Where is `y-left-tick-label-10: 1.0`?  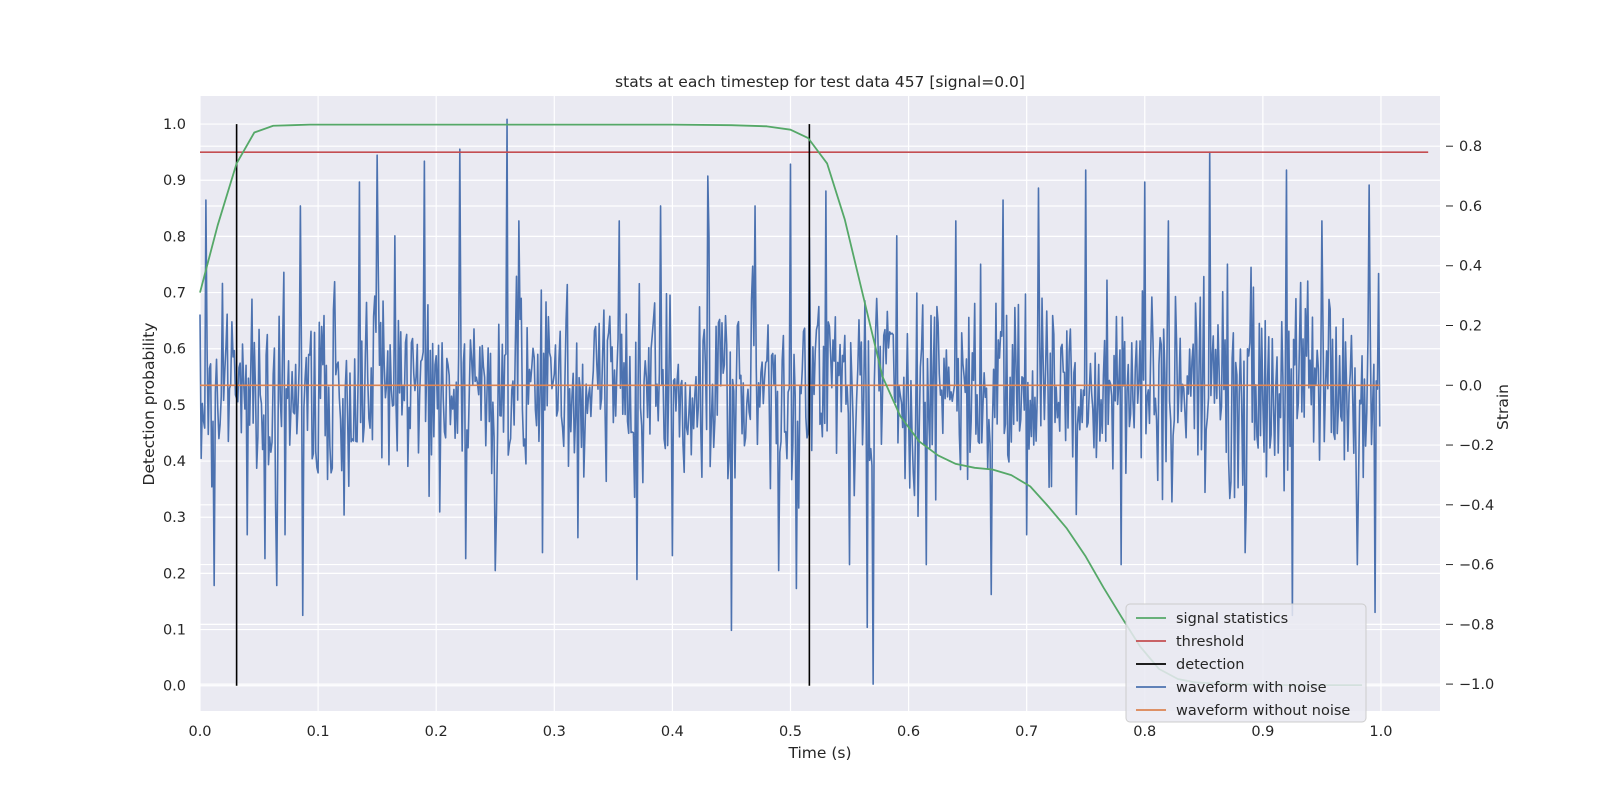 y-left-tick-label-10: 1.0 is located at coordinates (174, 125).